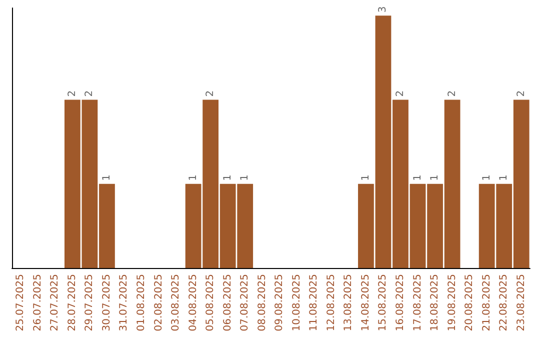 This screenshot has height=340, width=540. I want to click on x-tick-label: 28.07.2025, so click(72, 303).